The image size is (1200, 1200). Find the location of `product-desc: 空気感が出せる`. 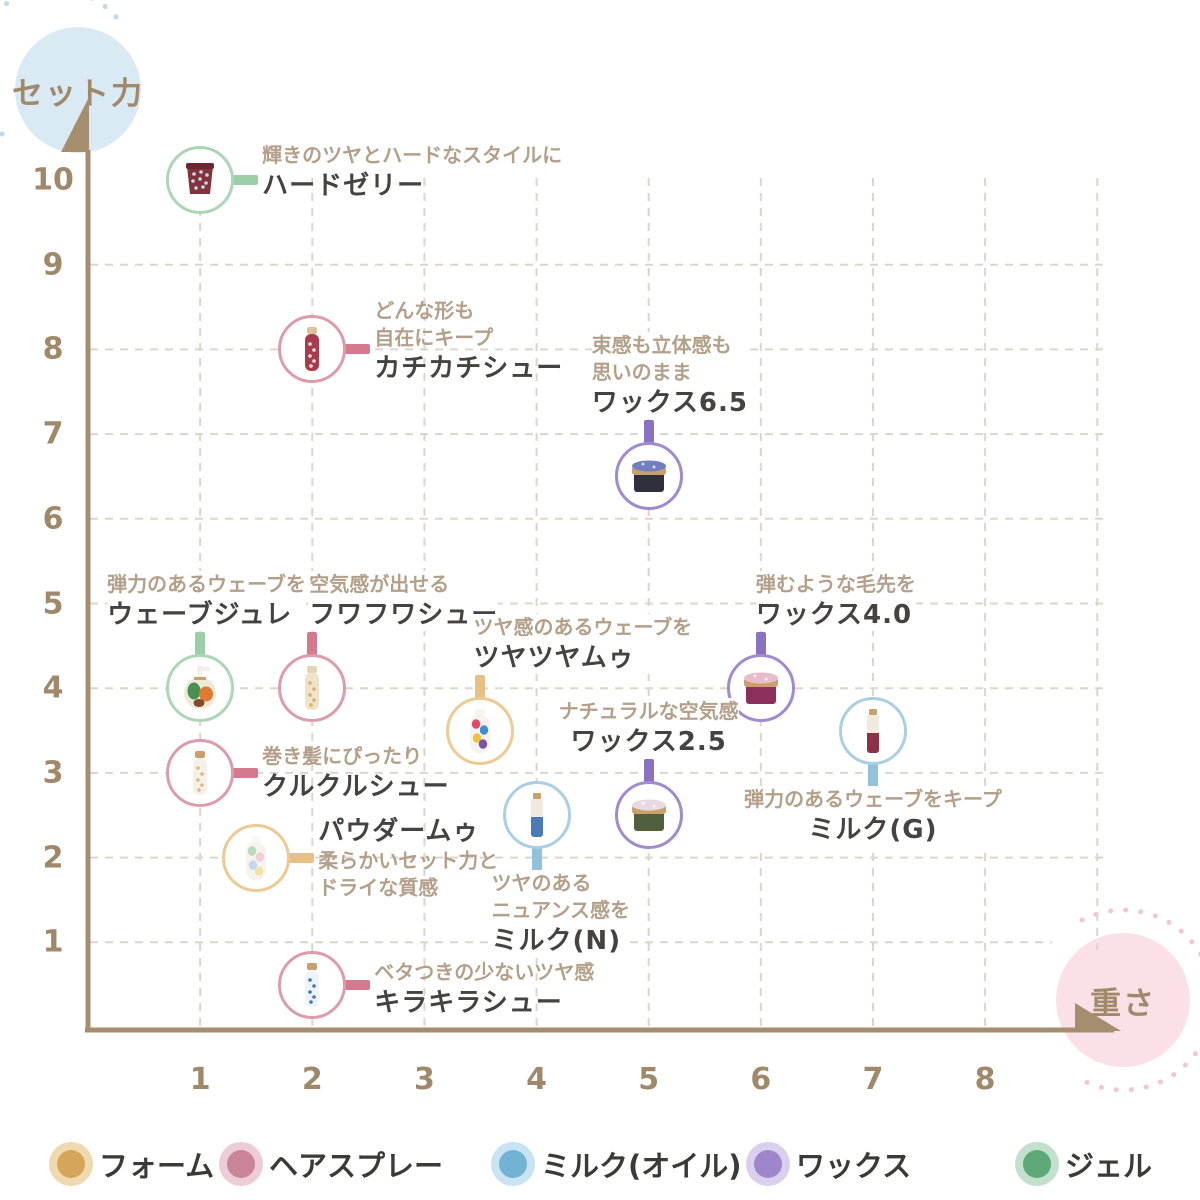

product-desc: 空気感が出せる is located at coordinates (379, 584).